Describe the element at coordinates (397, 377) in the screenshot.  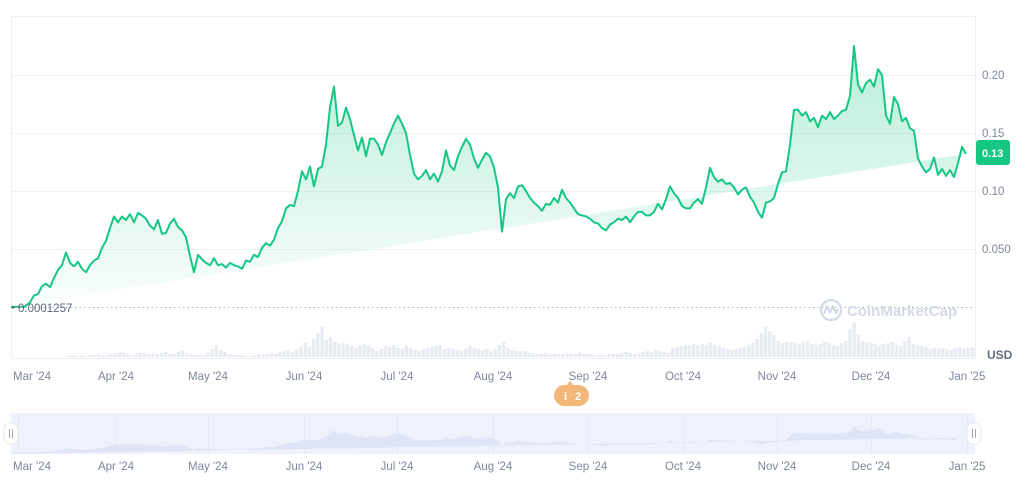
I see `x-tick-label: Jul '24` at that location.